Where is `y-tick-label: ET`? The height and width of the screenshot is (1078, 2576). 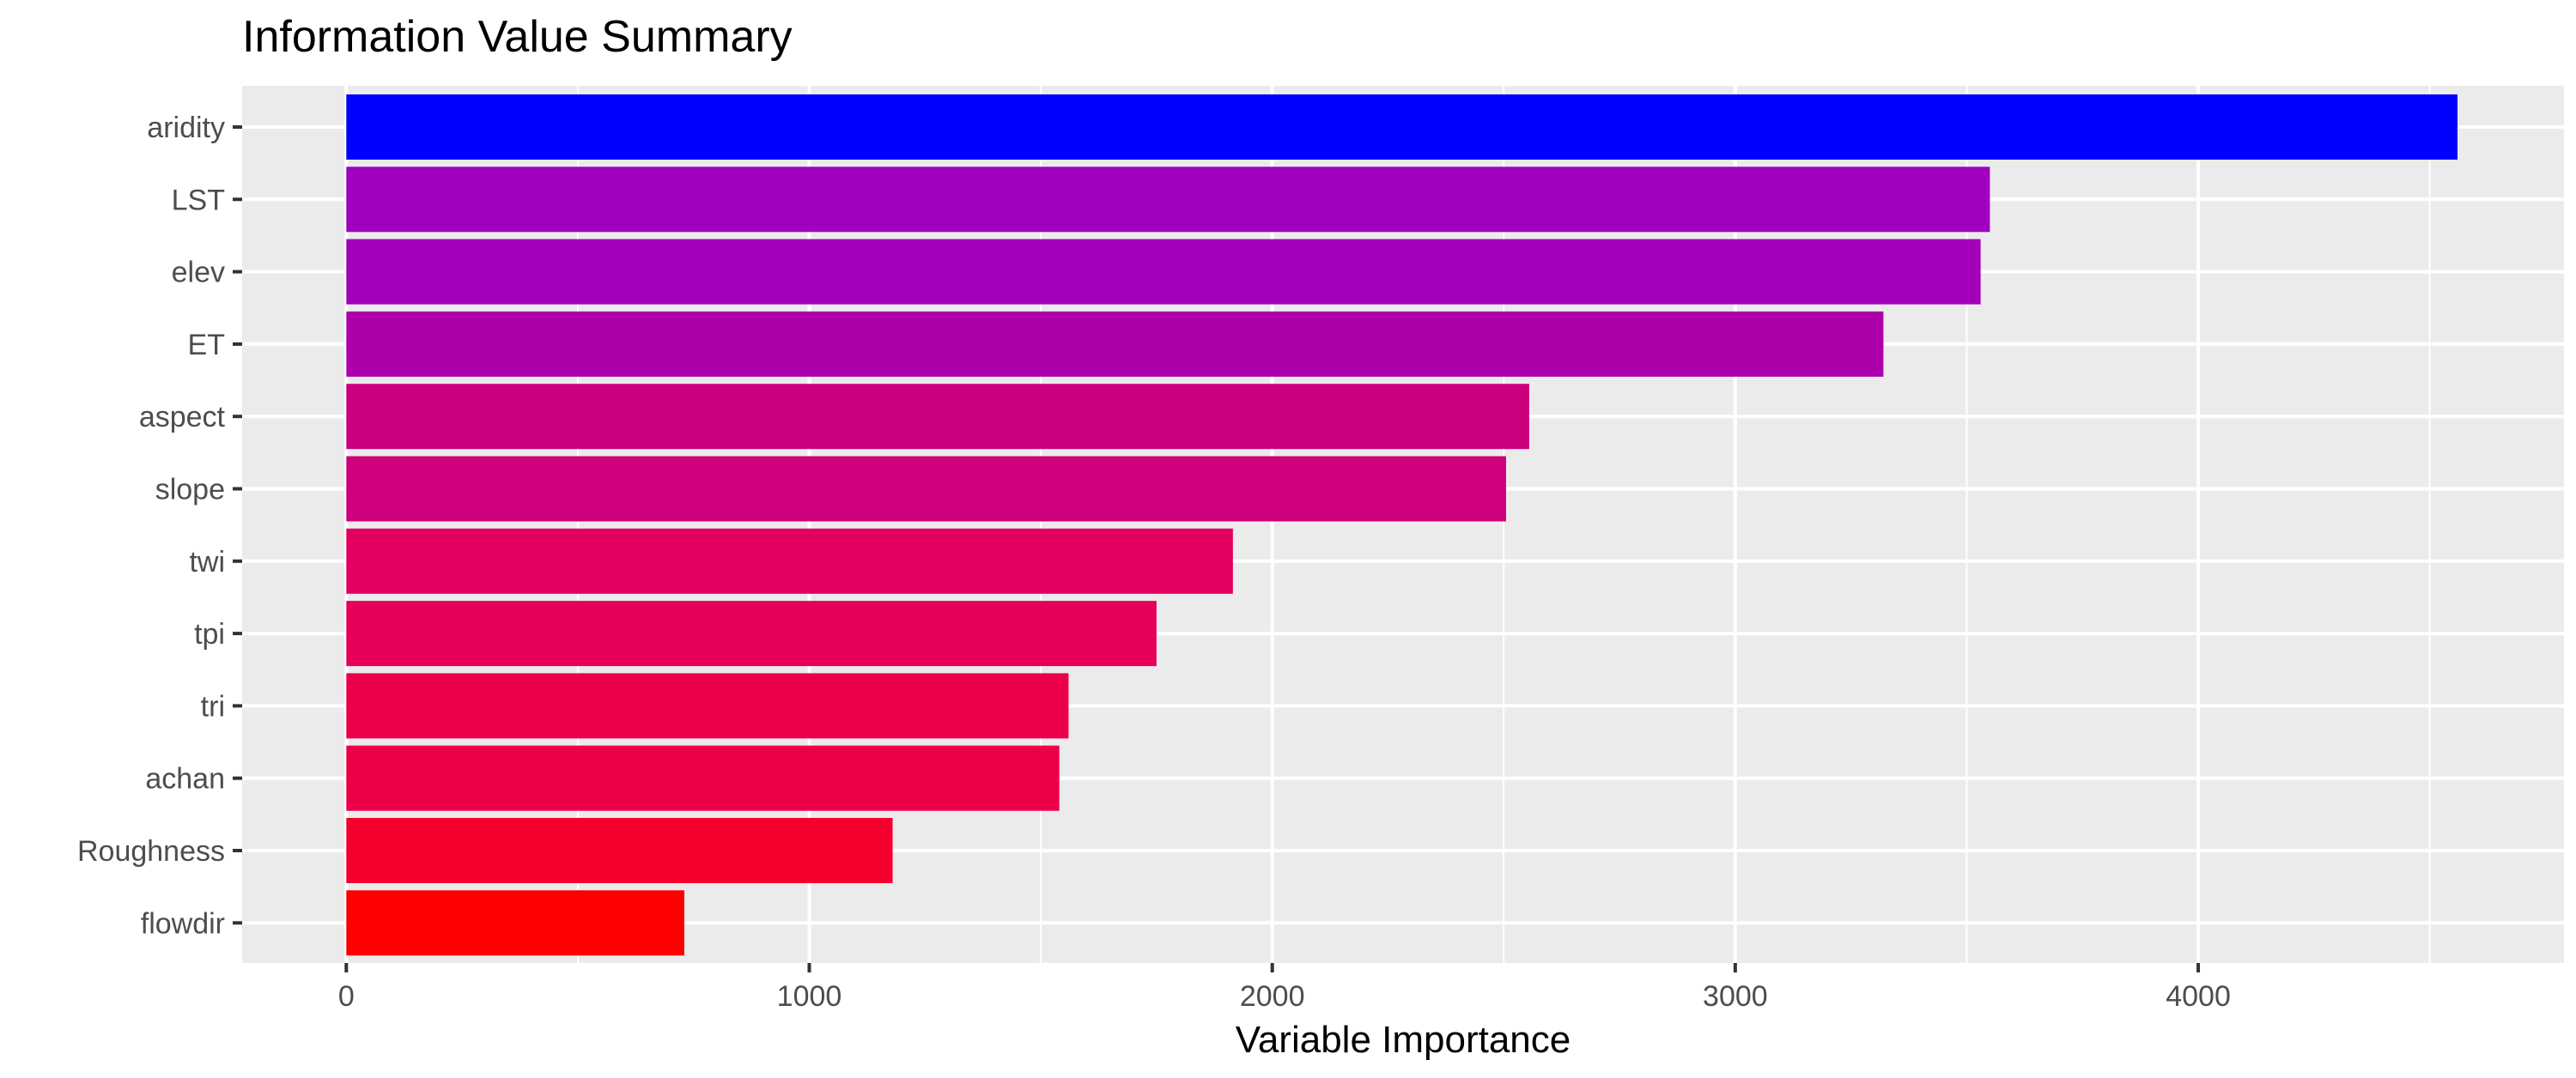 y-tick-label: ET is located at coordinates (207, 345).